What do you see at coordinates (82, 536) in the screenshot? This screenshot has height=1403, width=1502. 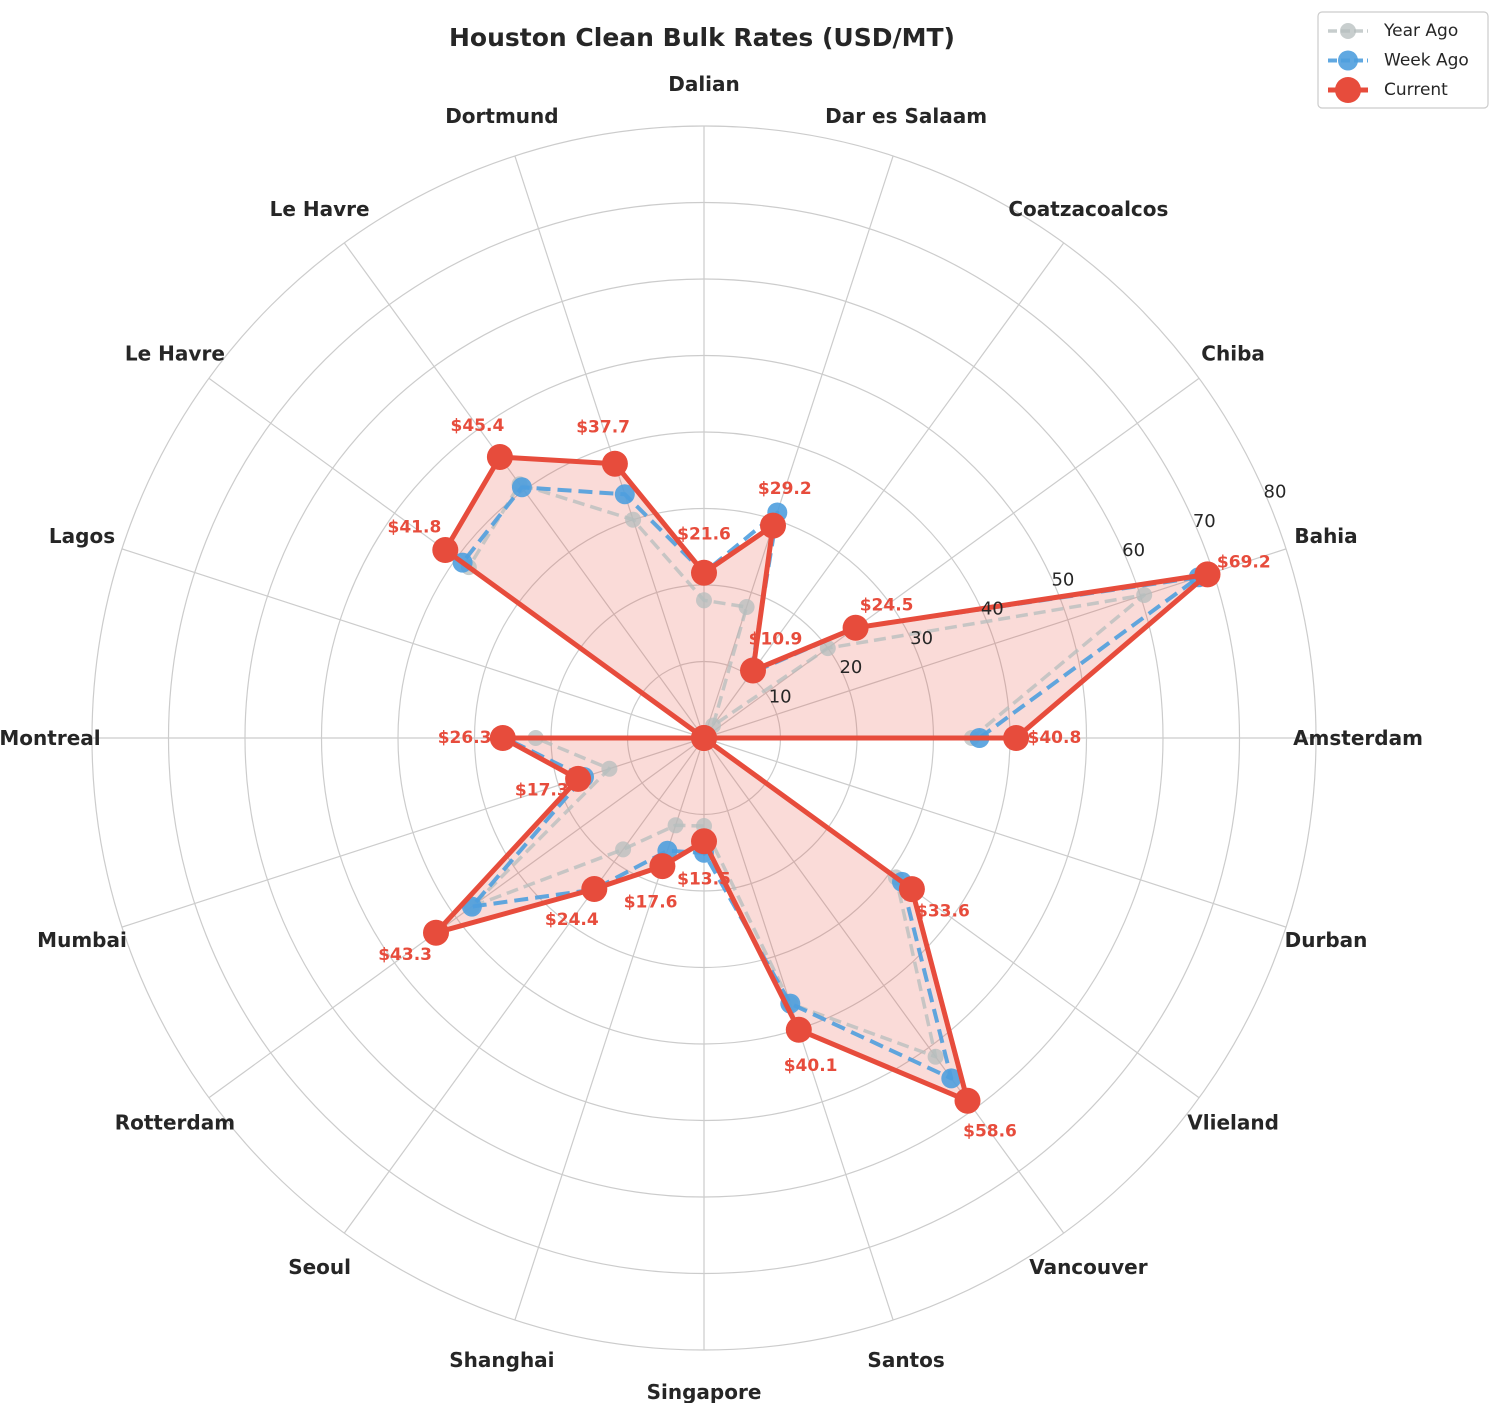 I see `category-label: Lagos` at bounding box center [82, 536].